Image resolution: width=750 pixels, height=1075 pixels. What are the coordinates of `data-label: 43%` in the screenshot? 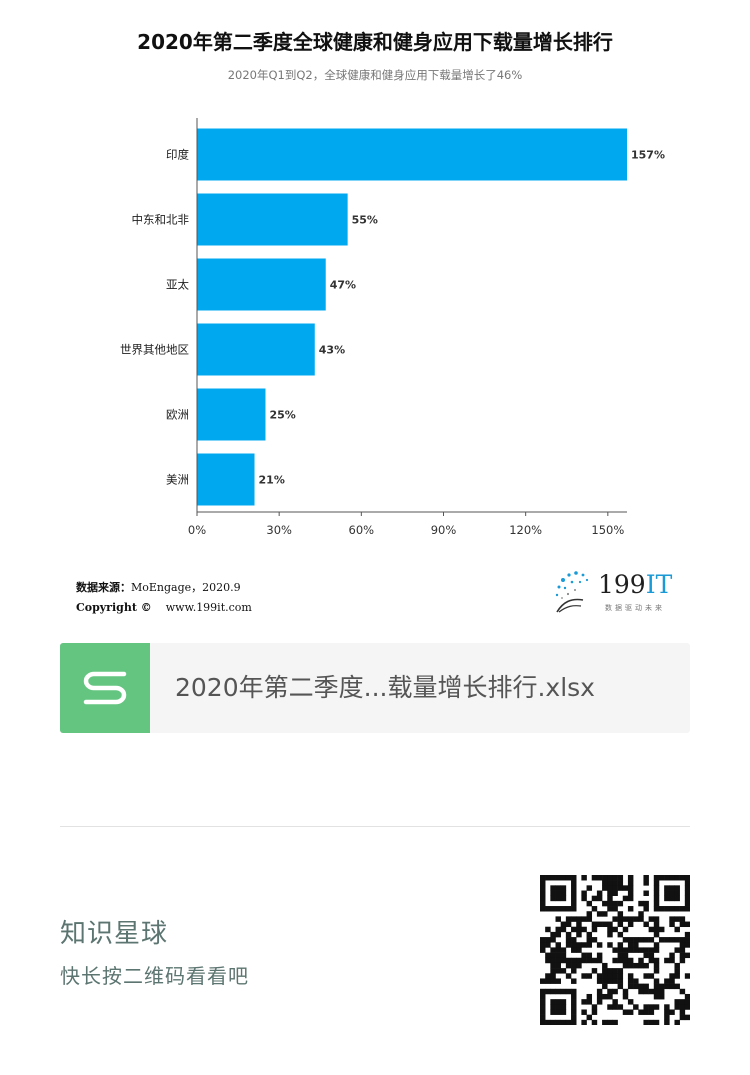 It's located at (332, 350).